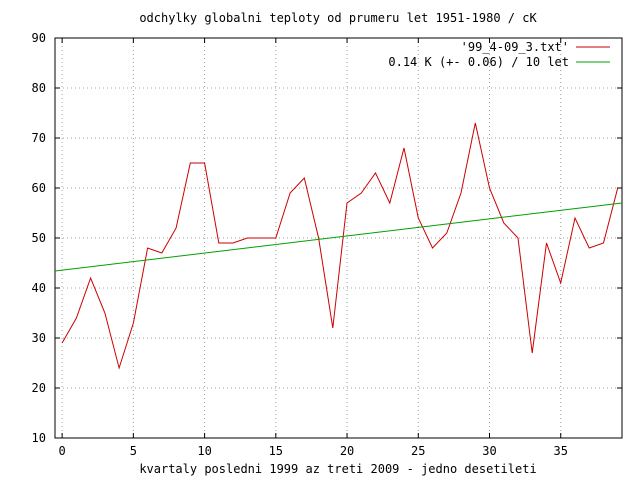  What do you see at coordinates (489, 451) in the screenshot?
I see `x-tick-label: 30` at bounding box center [489, 451].